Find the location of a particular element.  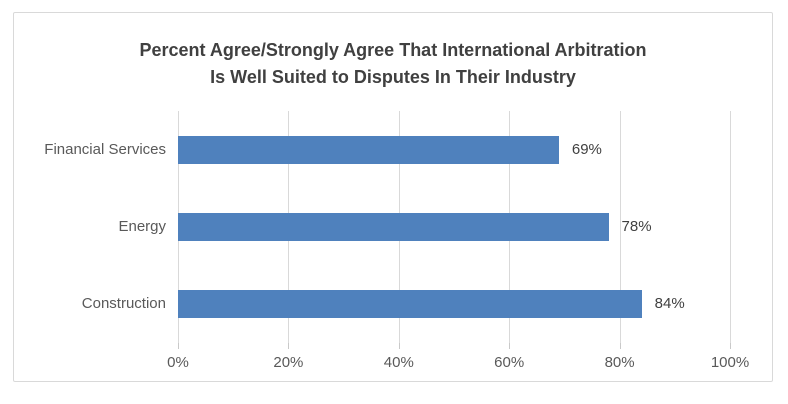

x-axis-label: 80% is located at coordinates (619, 362).